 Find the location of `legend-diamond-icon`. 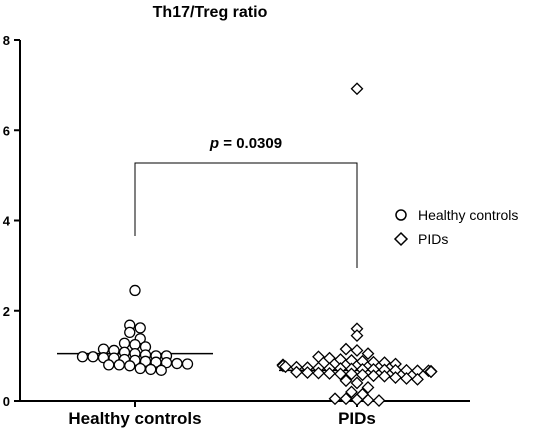

legend-diamond-icon is located at coordinates (401, 239).